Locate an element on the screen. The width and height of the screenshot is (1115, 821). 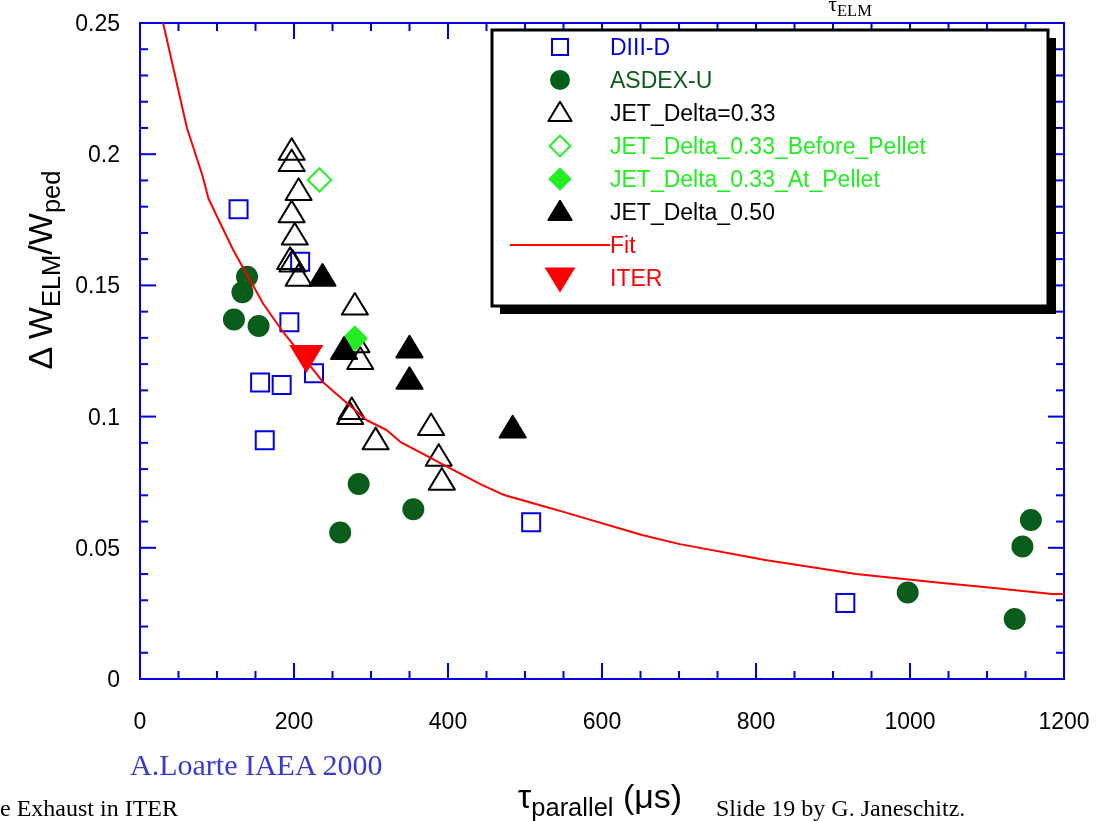
text: τ$_{ELM}$ is located at coordinates (850, 10).